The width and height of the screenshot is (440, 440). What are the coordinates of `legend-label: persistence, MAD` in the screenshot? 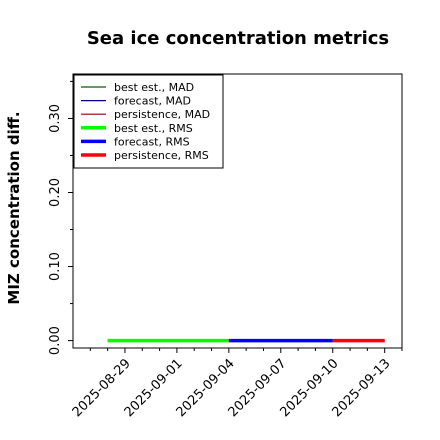 It's located at (162, 114).